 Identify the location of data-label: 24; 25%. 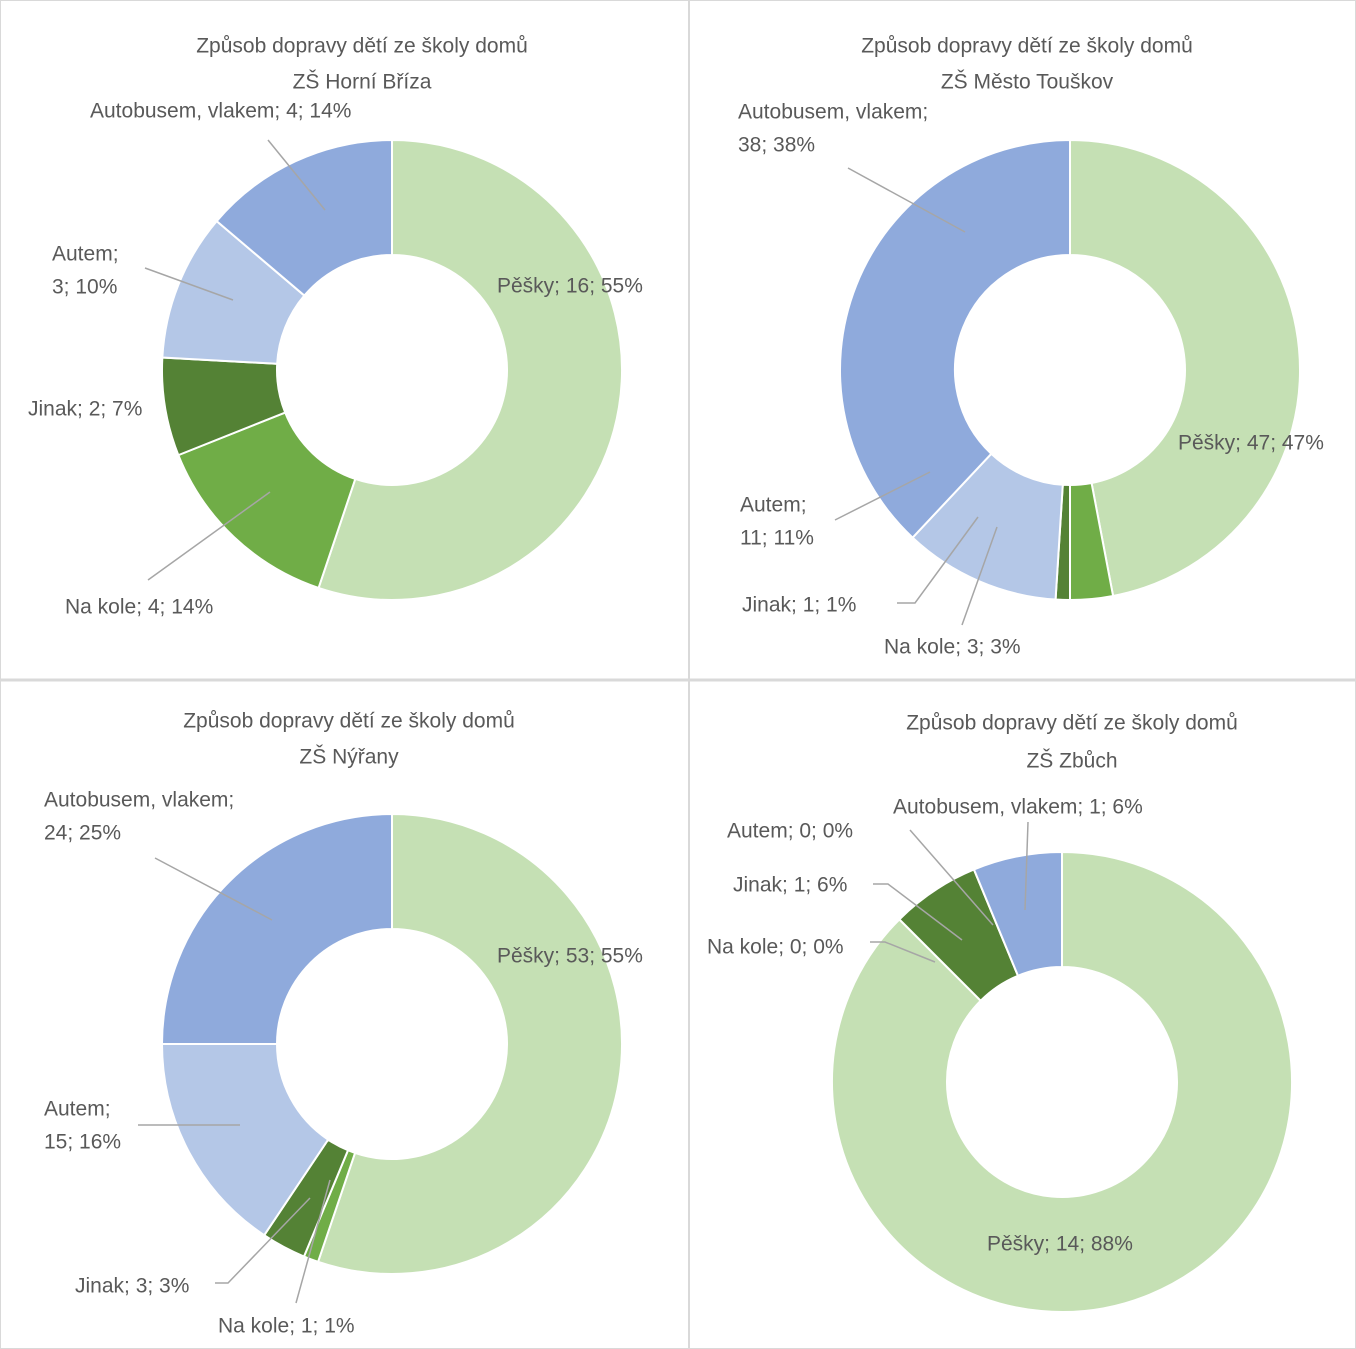
(82, 833).